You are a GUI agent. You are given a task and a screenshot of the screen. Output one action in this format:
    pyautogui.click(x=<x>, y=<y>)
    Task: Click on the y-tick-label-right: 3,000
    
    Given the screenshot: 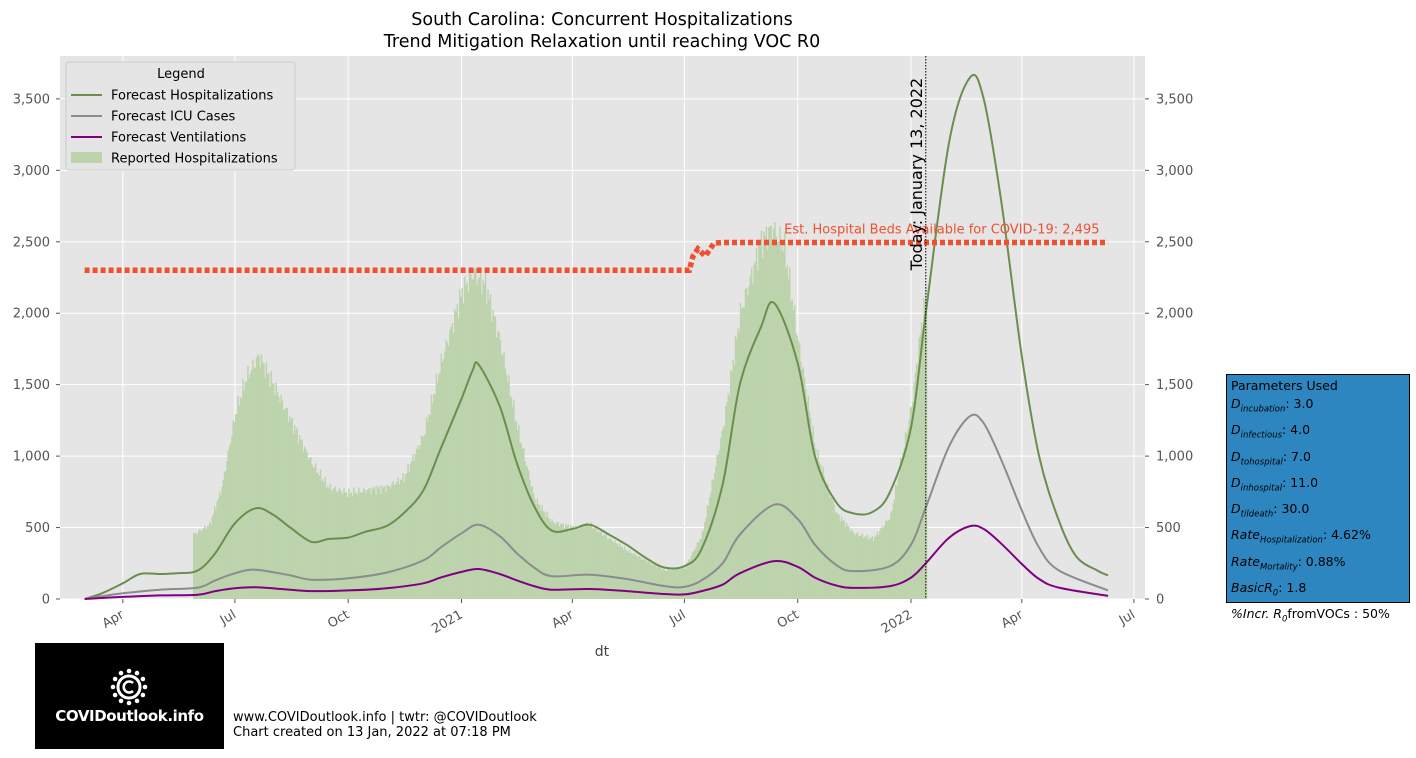 What is the action you would take?
    pyautogui.click(x=1174, y=171)
    